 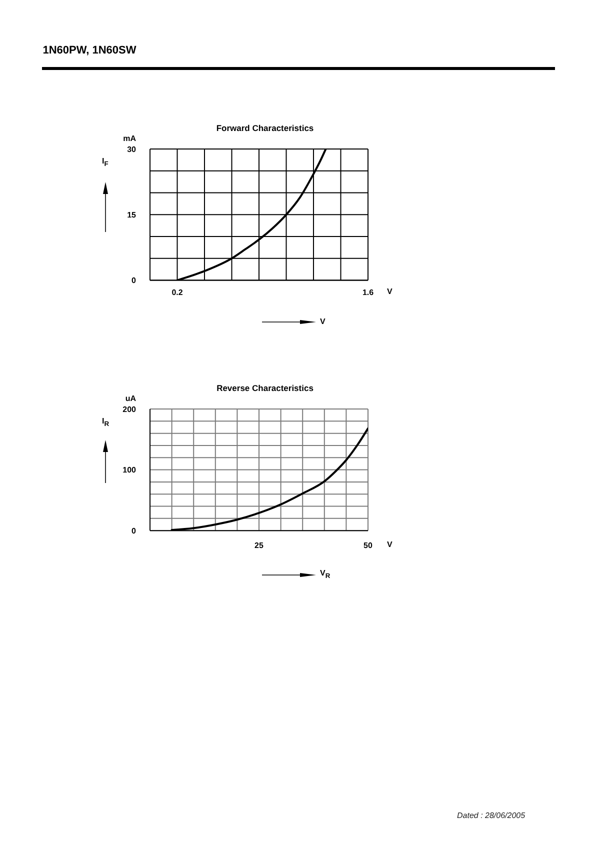 What do you see at coordinates (368, 292) in the screenshot?
I see `x-tick-label: 1.6` at bounding box center [368, 292].